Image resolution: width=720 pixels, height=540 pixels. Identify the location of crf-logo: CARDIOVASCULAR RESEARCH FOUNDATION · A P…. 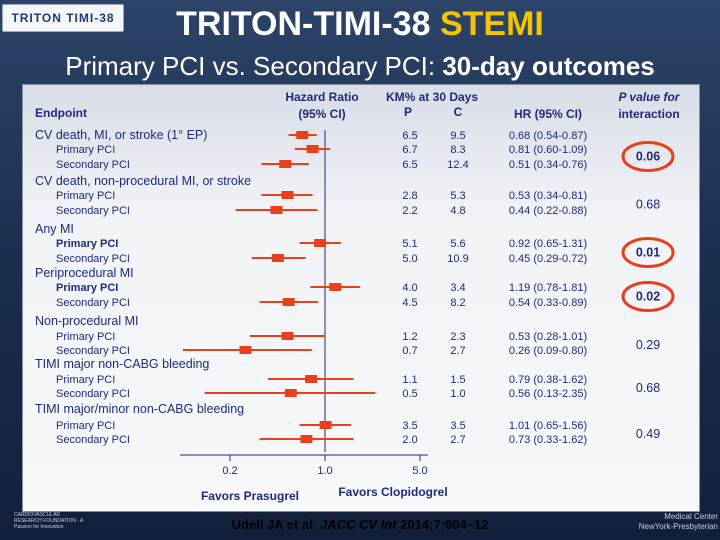
(49, 521).